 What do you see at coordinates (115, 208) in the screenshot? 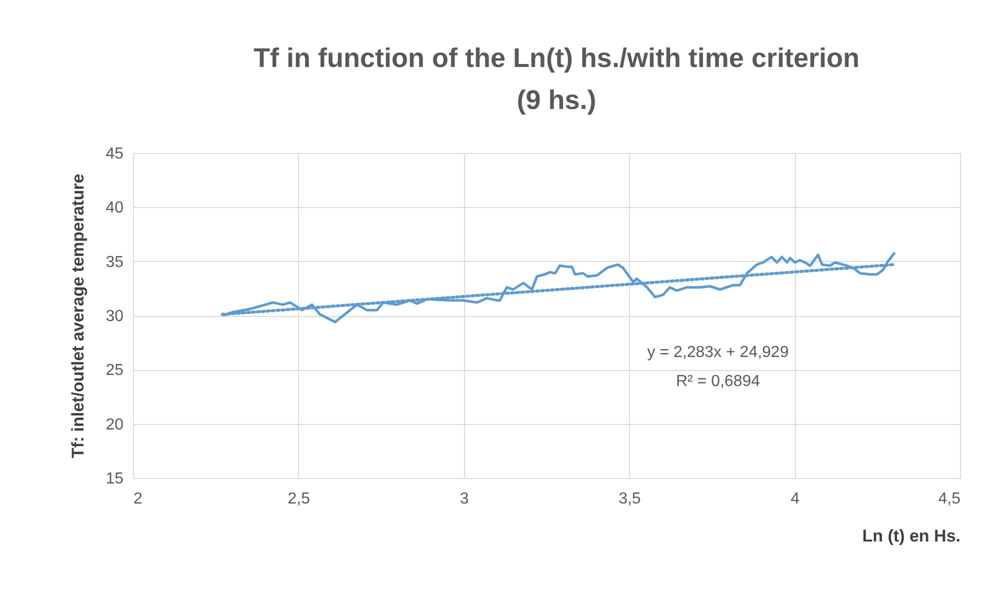
I see `y-tick-label: 40` at bounding box center [115, 208].